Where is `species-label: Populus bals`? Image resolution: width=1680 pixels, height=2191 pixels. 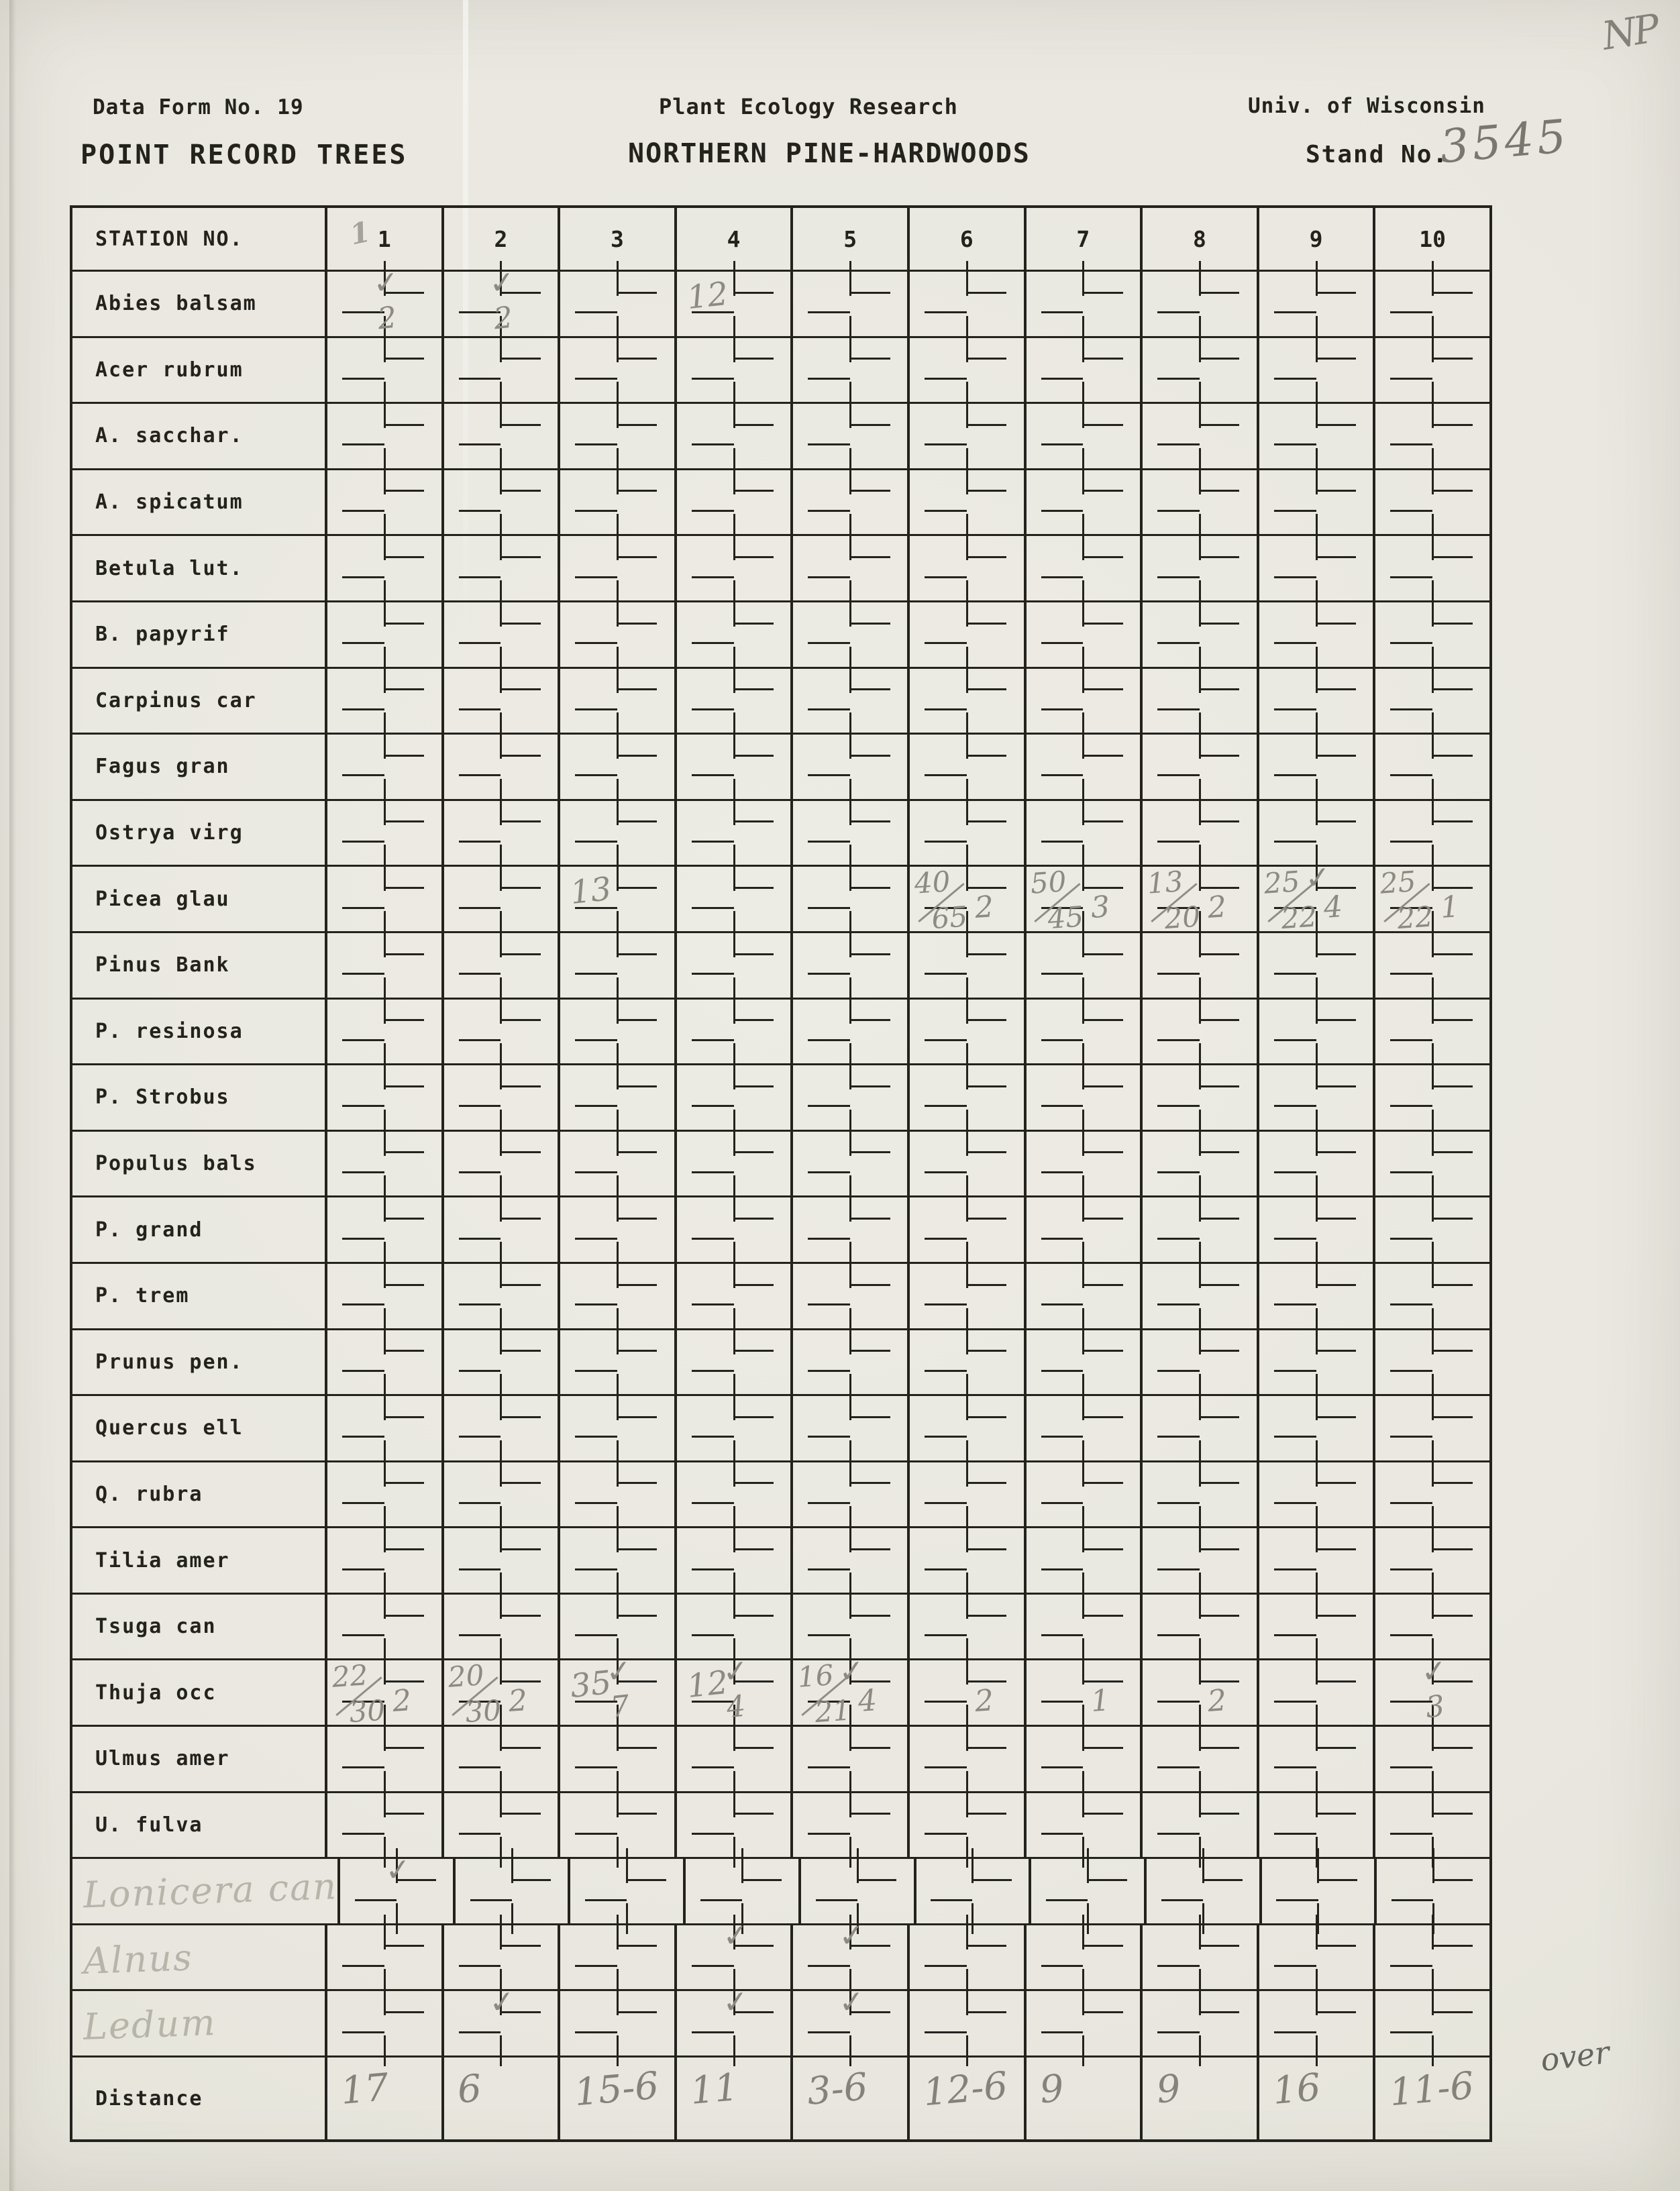
species-label: Populus bals is located at coordinates (176, 1164).